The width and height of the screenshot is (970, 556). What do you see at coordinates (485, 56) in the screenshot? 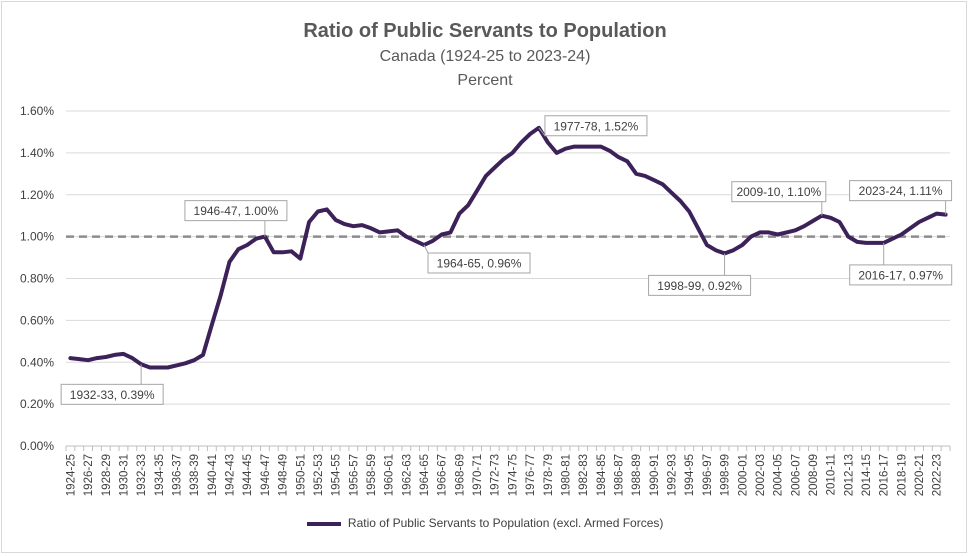
I see `chart-subtitle: Canada (1924-25 to 2023-24)` at bounding box center [485, 56].